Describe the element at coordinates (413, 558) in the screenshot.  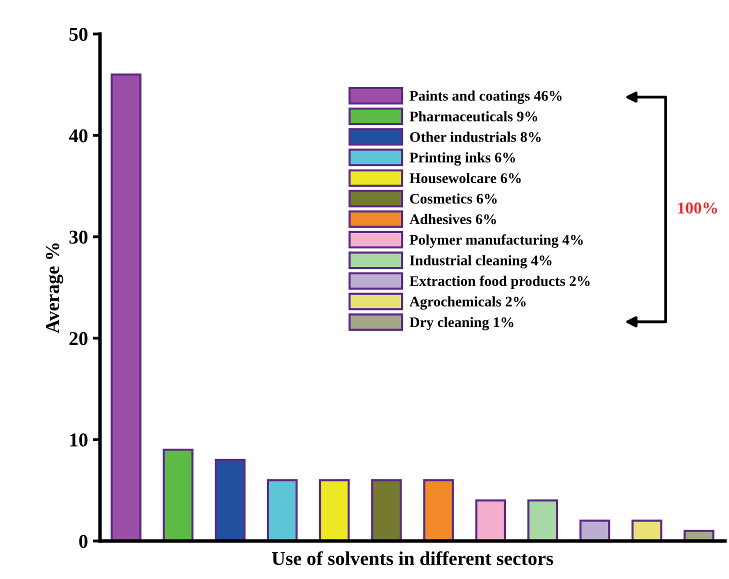
I see `x-axis-title: Use of solvents in different sectors` at that location.